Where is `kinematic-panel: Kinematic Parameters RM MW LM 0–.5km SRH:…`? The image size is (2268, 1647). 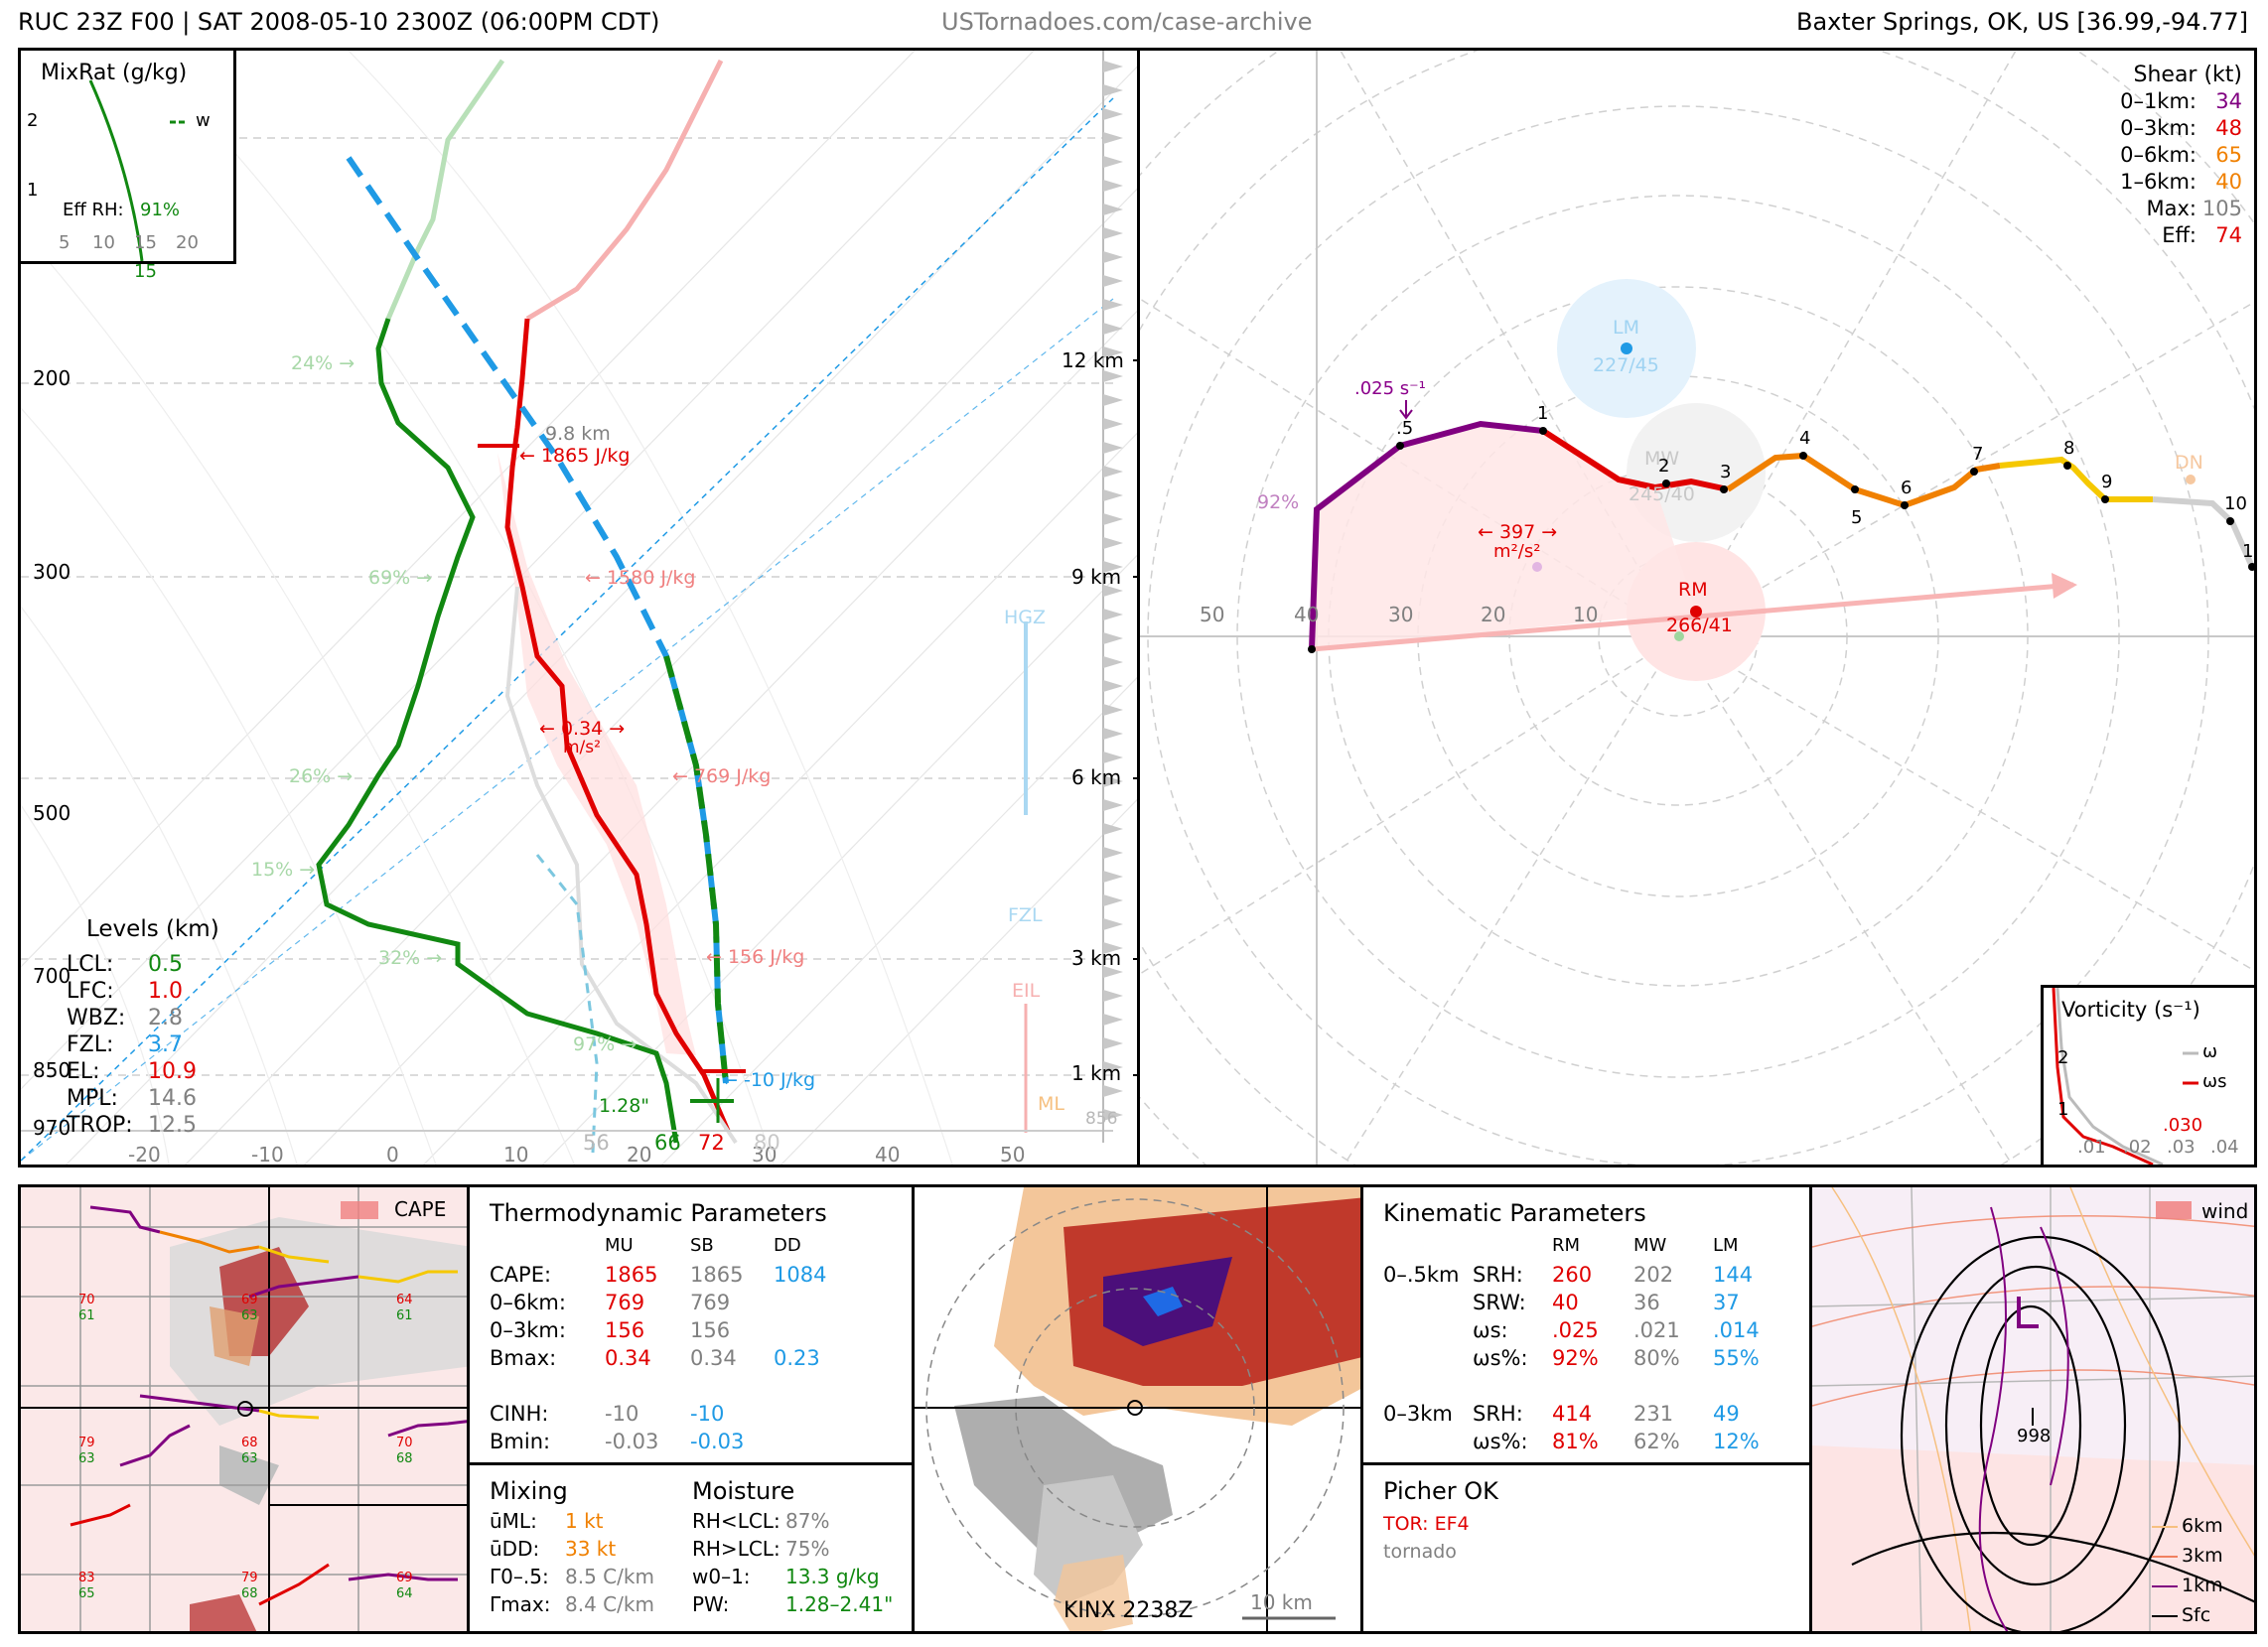 kinematic-panel: Kinematic Parameters RM MW LM 0–.5km SRH:… is located at coordinates (1586, 1324).